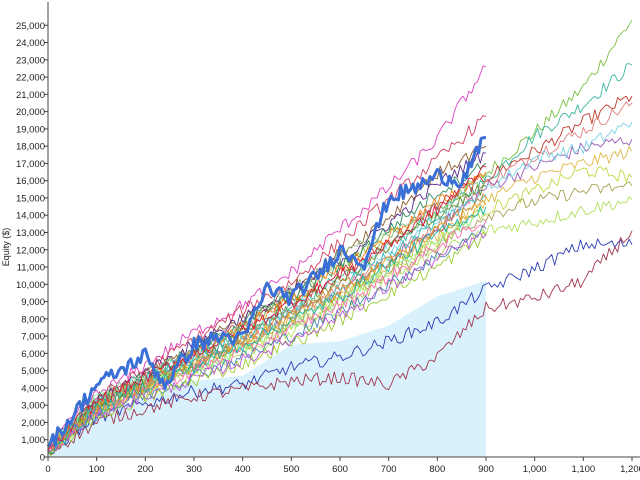  I want to click on y-tick-label: 11,000, so click(31, 268).